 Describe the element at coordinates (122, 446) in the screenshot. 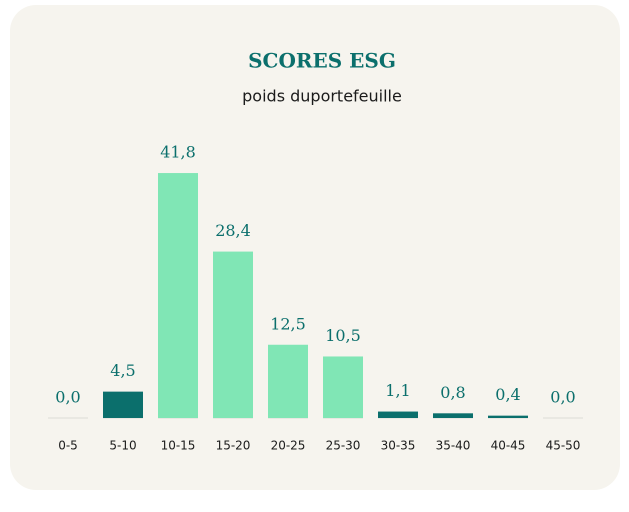

I see `x-tick-label: 5-10` at that location.